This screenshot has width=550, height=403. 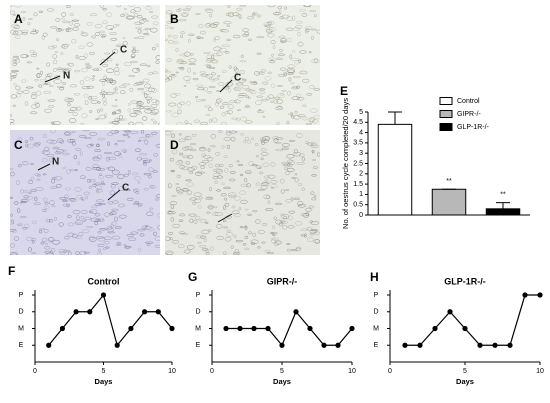 I want to click on data-point, so click(x=510, y=345).